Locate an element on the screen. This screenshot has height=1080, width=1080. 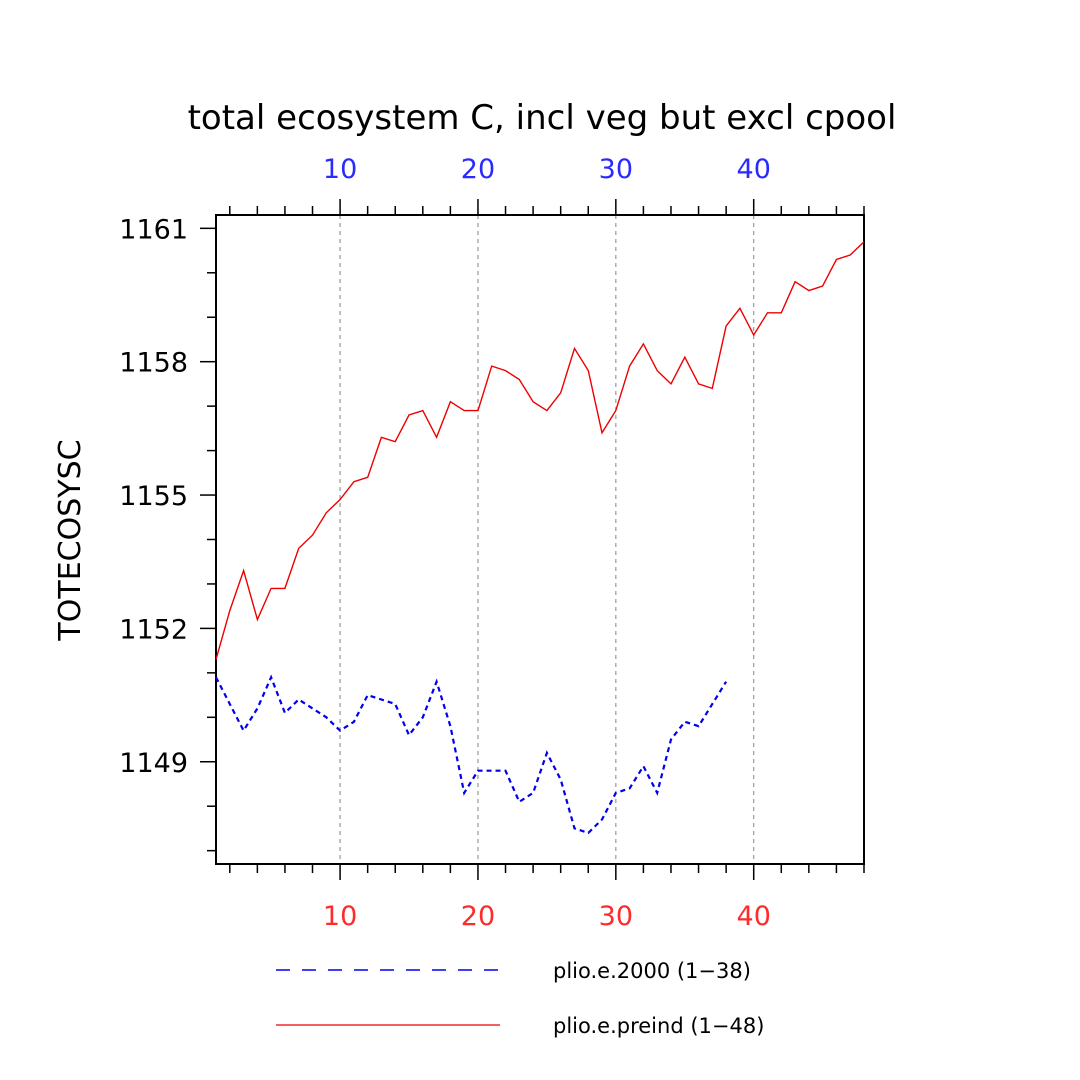
x-tick-label-top: 40 is located at coordinates (754, 169).